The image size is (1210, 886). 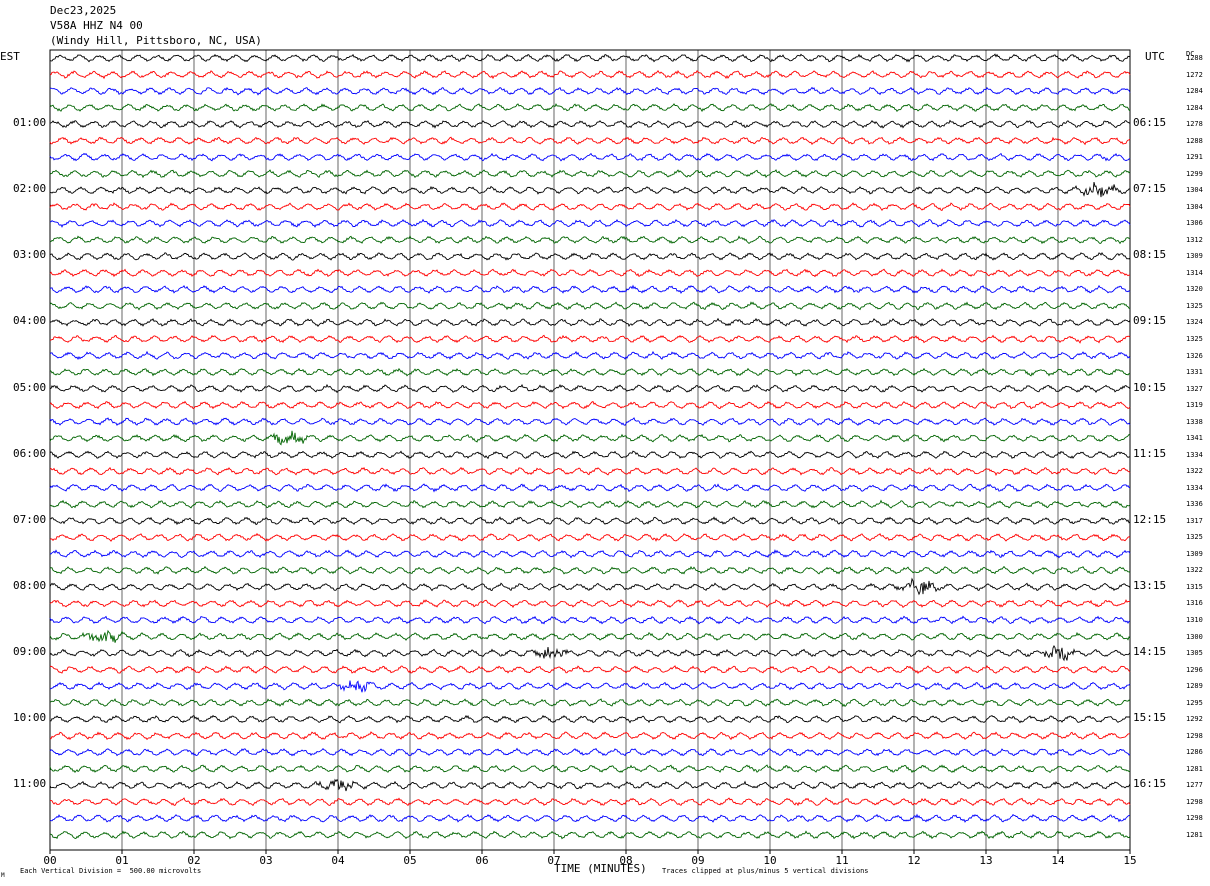 I want to click on dc-offset-label: 1336, so click(x=1194, y=504).